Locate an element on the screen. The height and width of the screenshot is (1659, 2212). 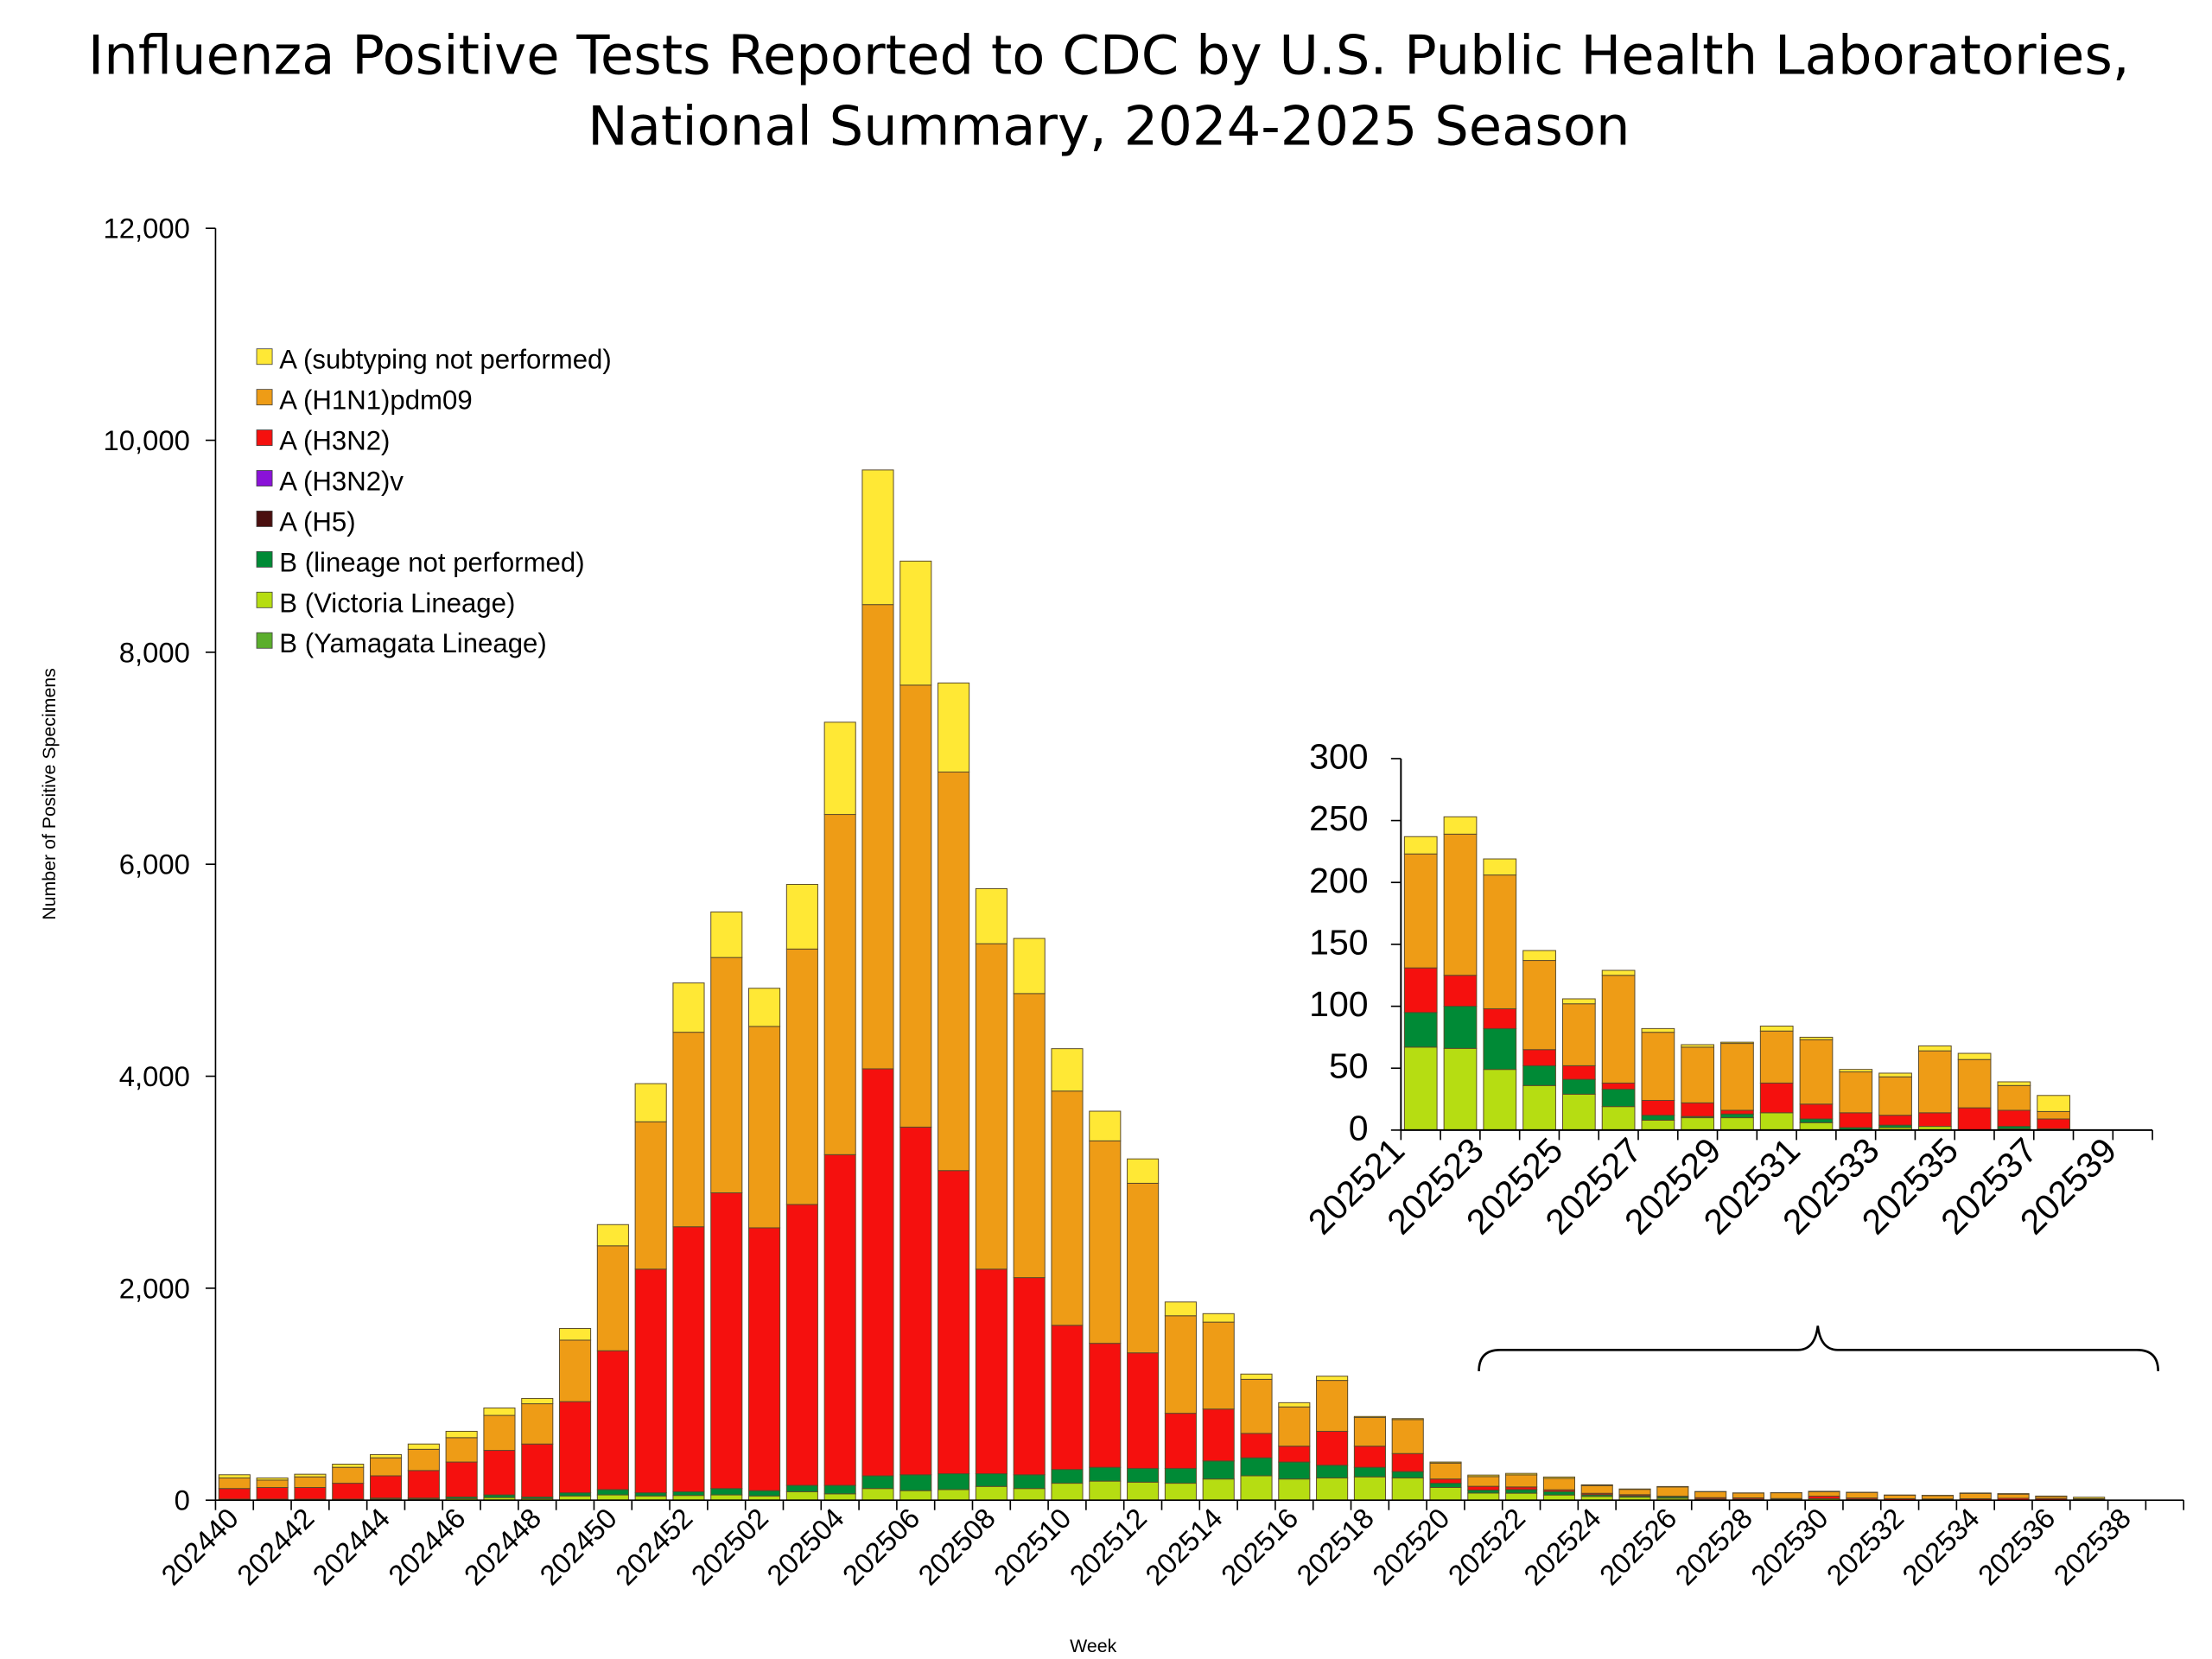
bar-segment-202531-a-h3n2- is located at coordinates (1816, 1111).